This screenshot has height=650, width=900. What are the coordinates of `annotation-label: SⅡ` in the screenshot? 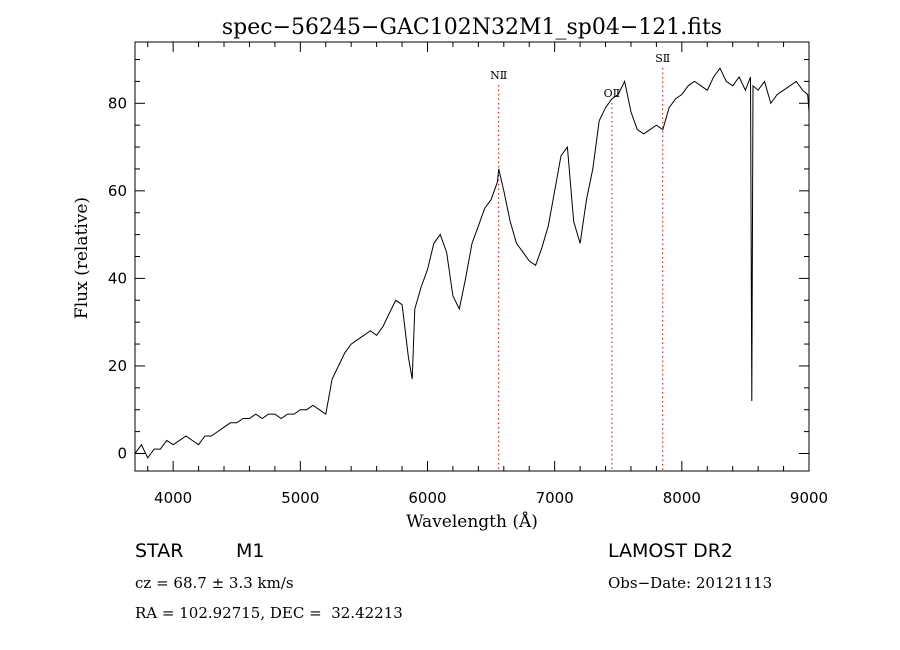 It's located at (662, 58).